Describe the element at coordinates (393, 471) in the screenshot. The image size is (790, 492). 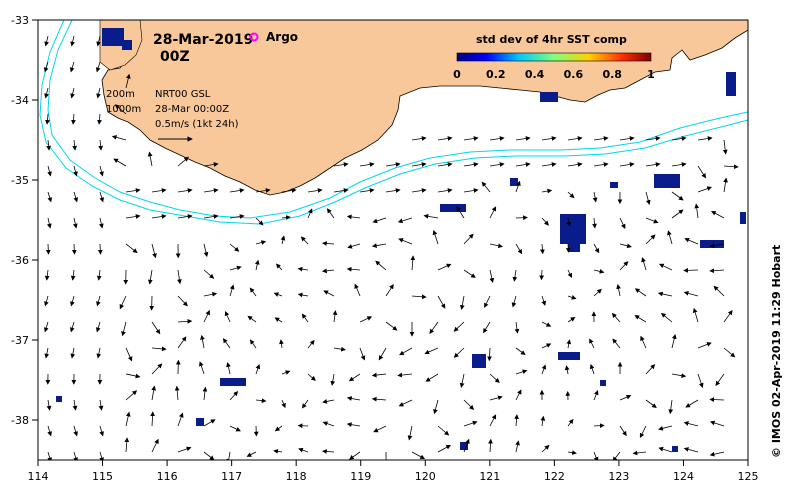
I see `x-axis: 114 115 116 117 118 119 120 121 122 123 124 125` at that location.